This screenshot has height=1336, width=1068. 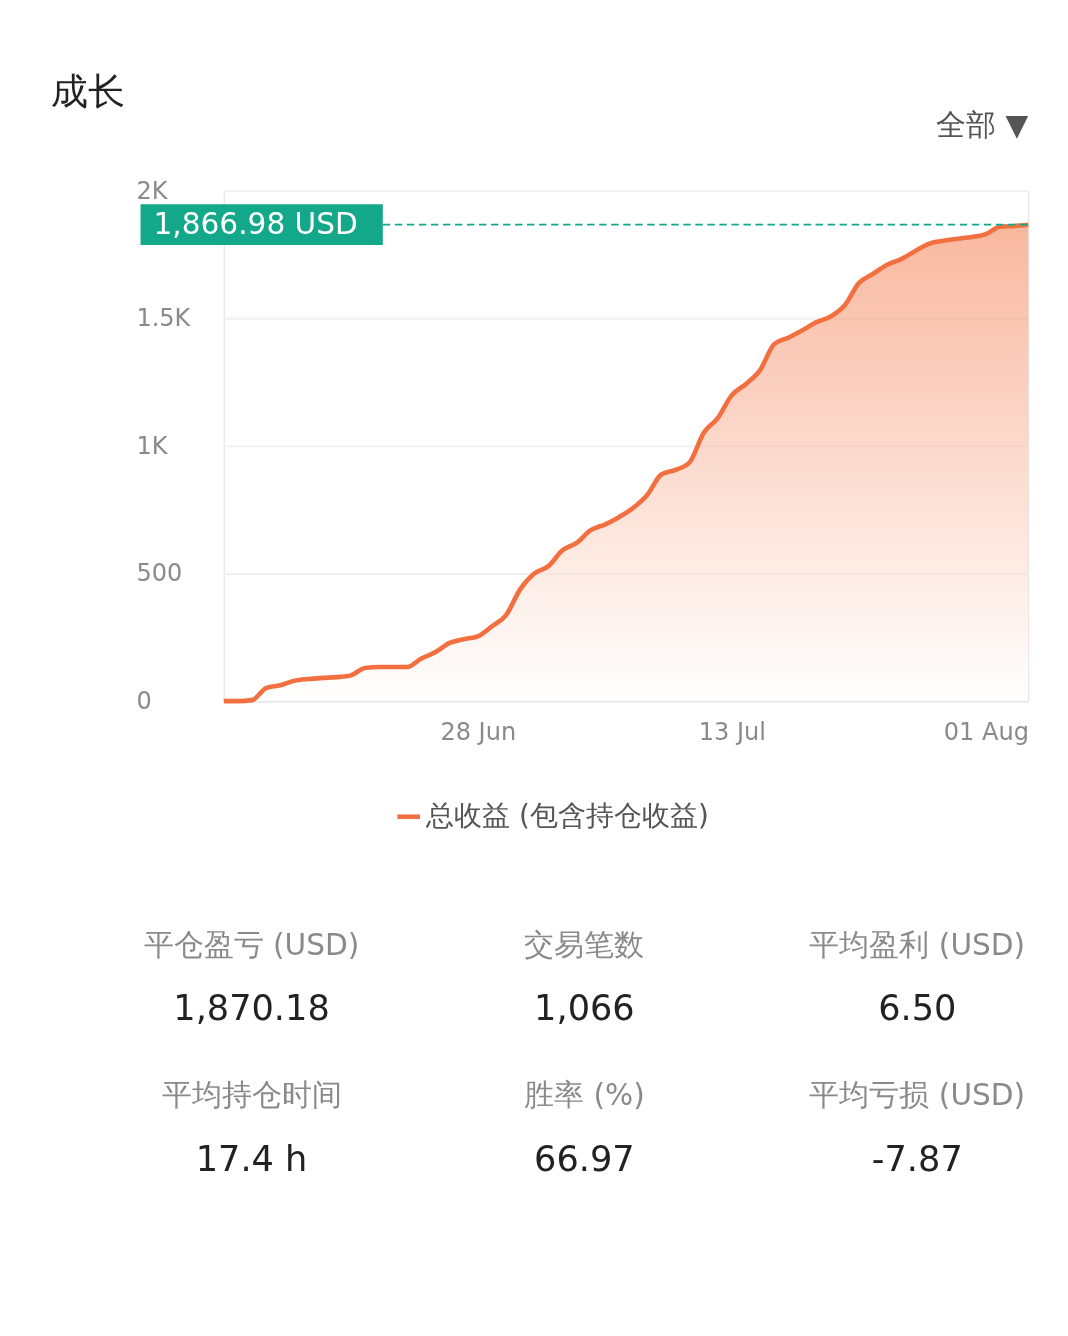 I want to click on y-tick-label: 1K, so click(x=152, y=445).